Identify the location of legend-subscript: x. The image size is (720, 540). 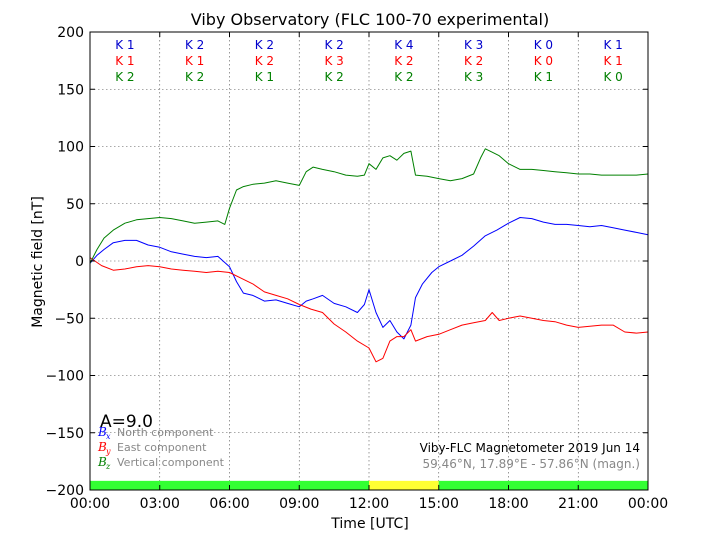
(108, 436).